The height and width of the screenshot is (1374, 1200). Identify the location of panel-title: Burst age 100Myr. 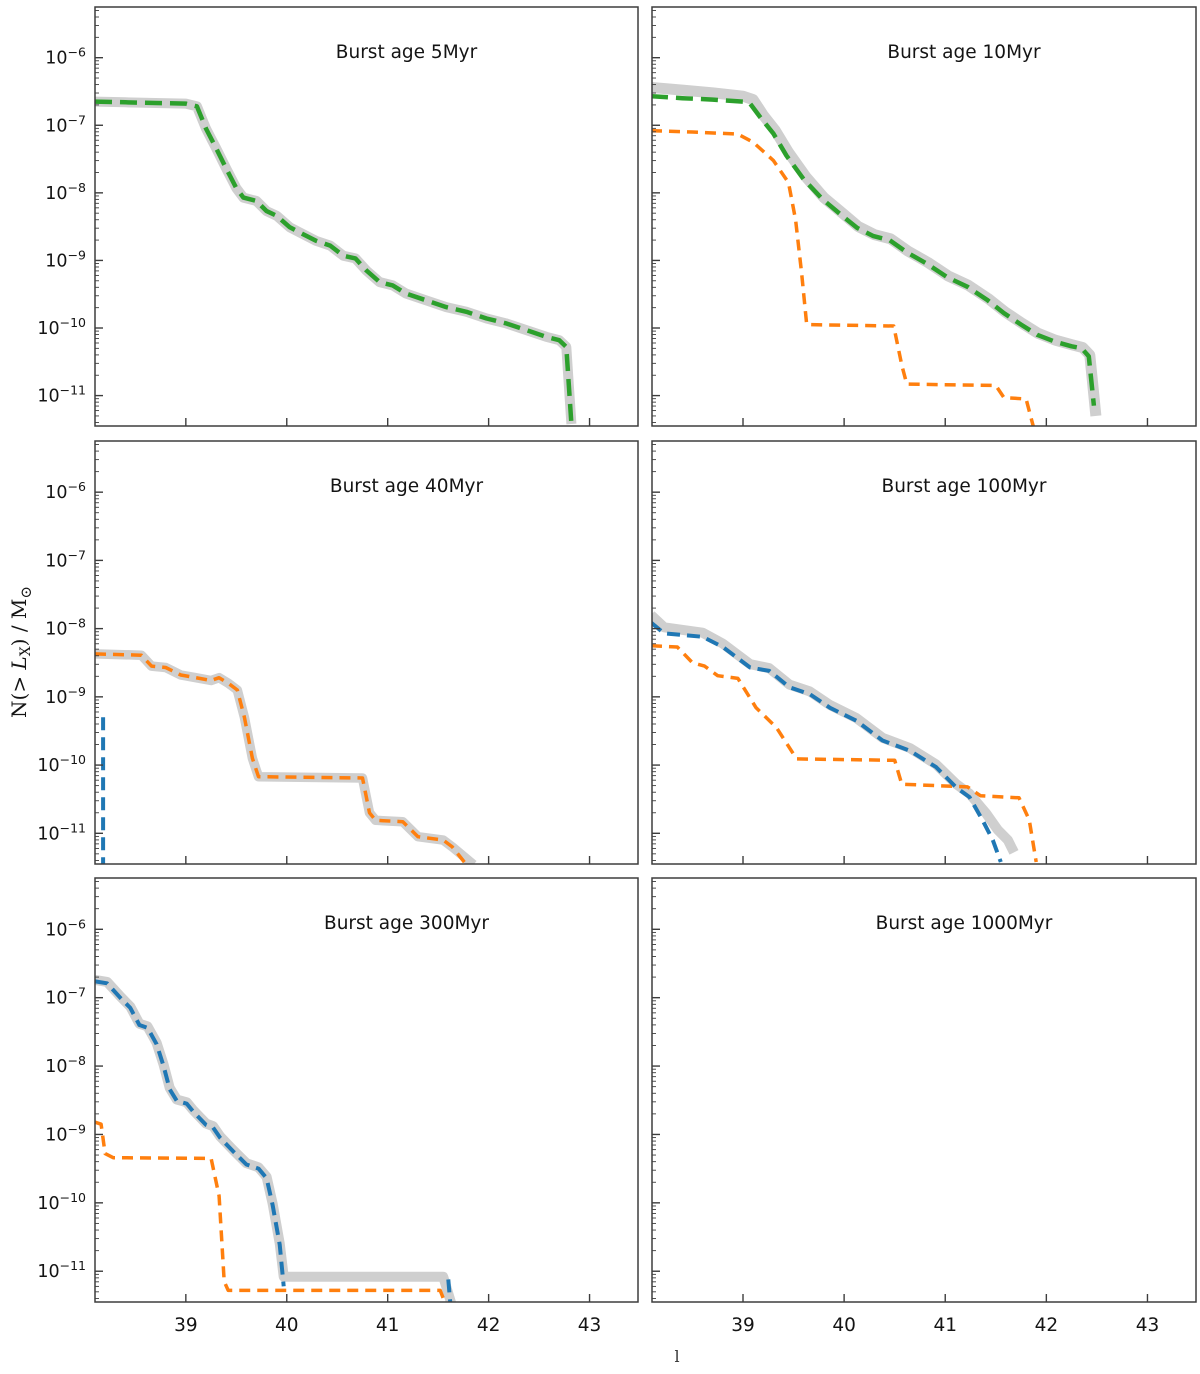
(964, 486).